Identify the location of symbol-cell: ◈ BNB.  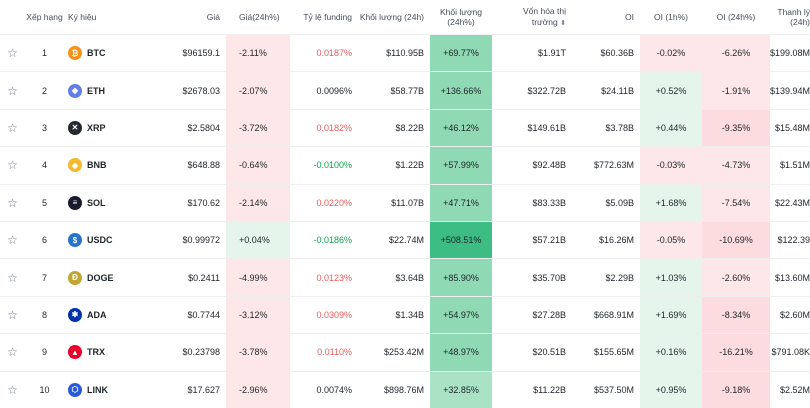
(104, 165).